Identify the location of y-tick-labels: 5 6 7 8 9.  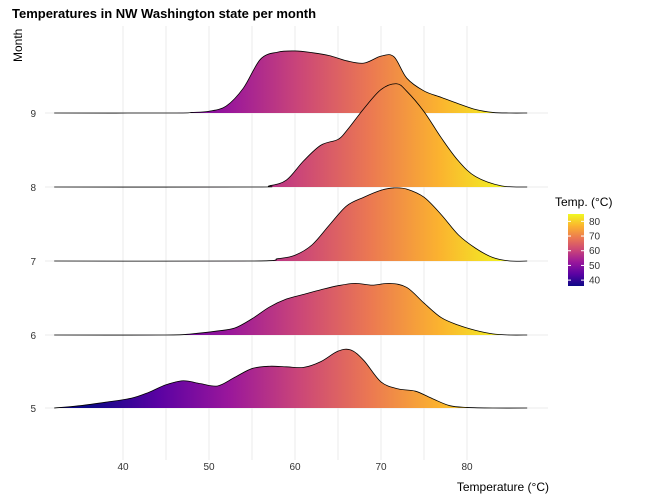
(33, 262).